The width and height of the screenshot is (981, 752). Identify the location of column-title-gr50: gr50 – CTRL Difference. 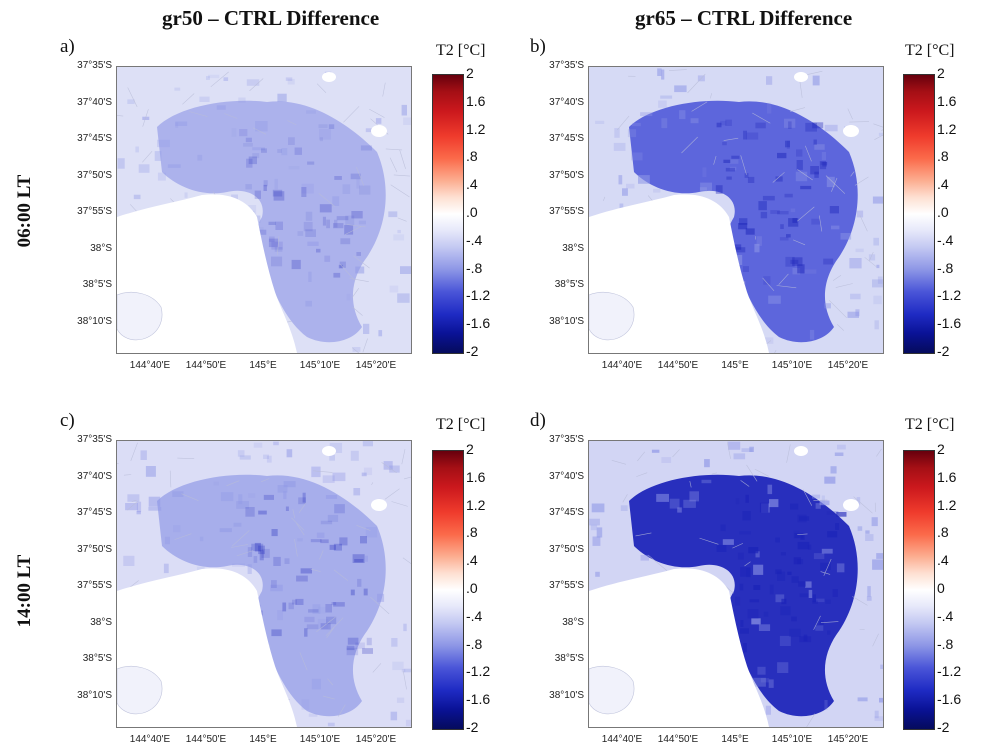
(271, 18).